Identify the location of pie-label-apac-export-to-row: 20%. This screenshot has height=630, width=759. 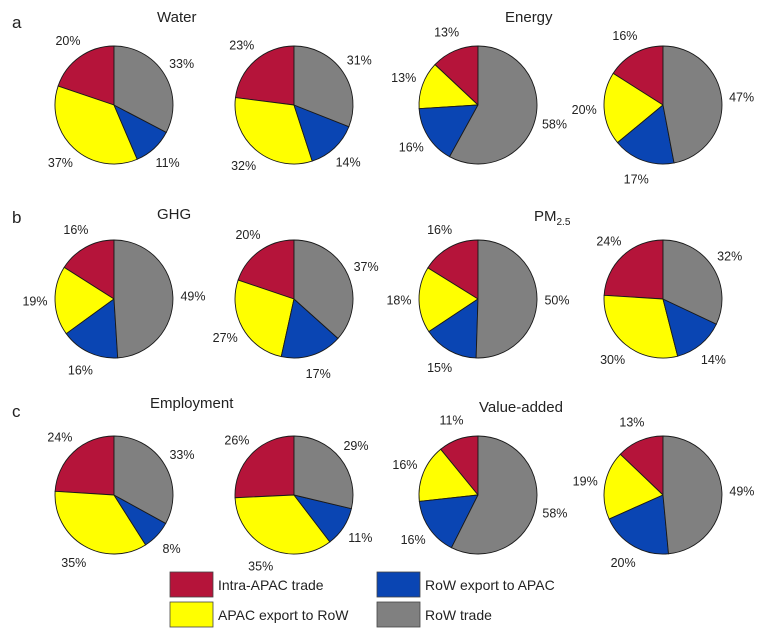
(584, 110).